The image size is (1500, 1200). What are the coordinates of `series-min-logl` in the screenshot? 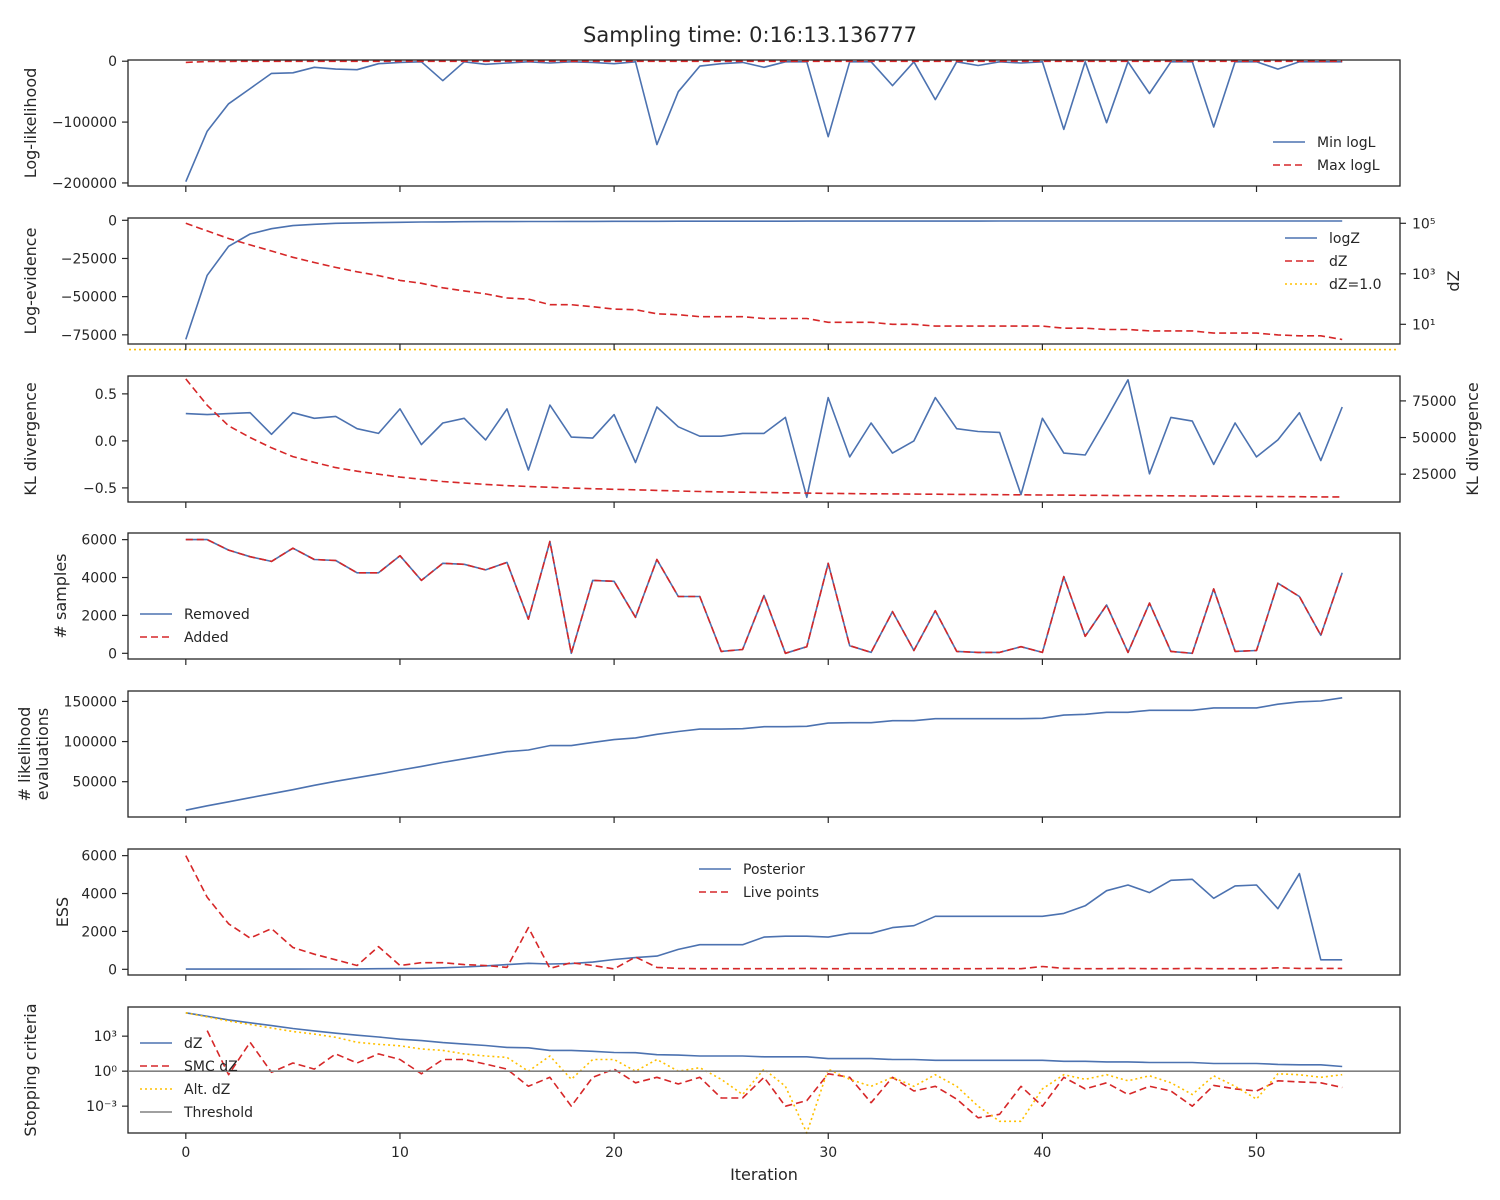 It's located at (764, 121).